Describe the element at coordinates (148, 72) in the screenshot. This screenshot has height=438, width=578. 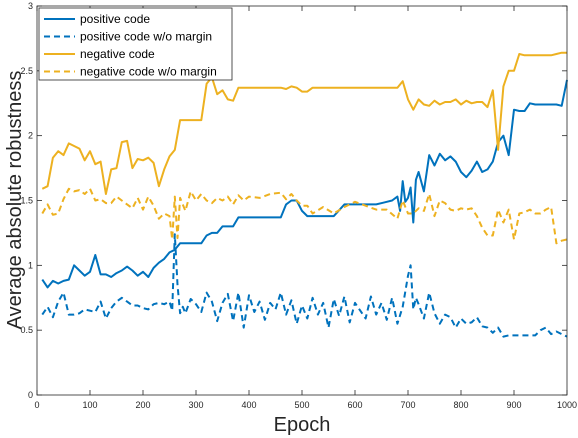
I see `legend-label: negative code w/o margin` at that location.